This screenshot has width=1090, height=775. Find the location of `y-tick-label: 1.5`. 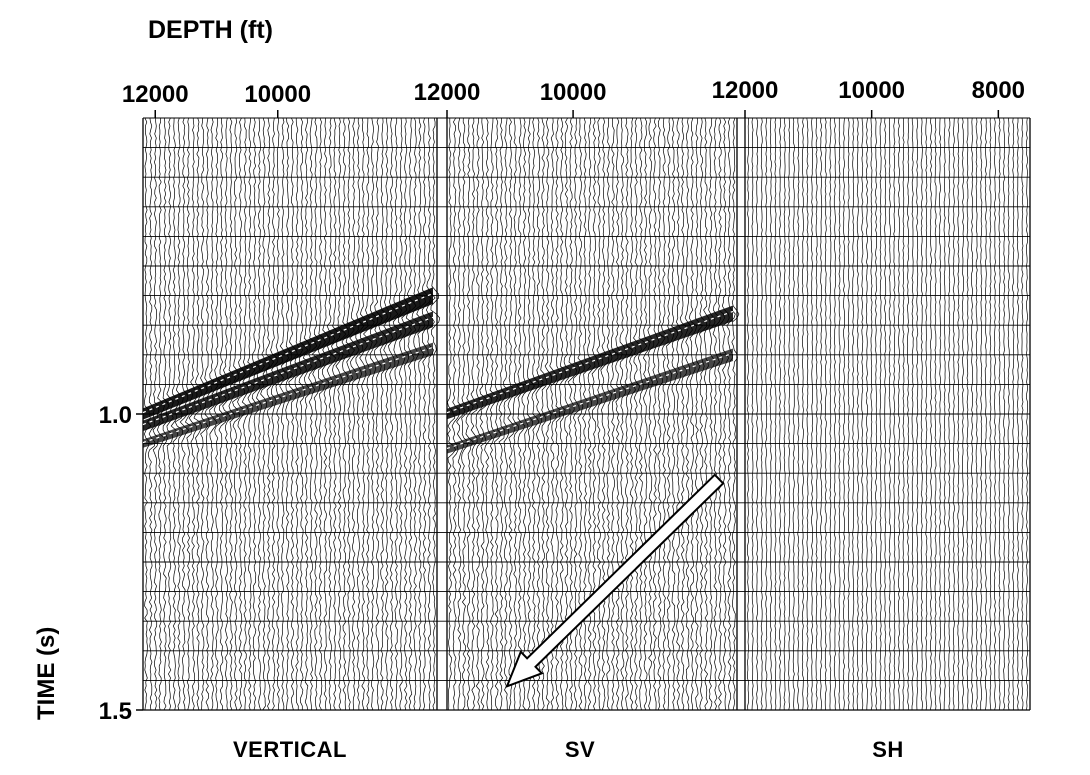

y-tick-label: 1.5 is located at coordinates (115, 711).